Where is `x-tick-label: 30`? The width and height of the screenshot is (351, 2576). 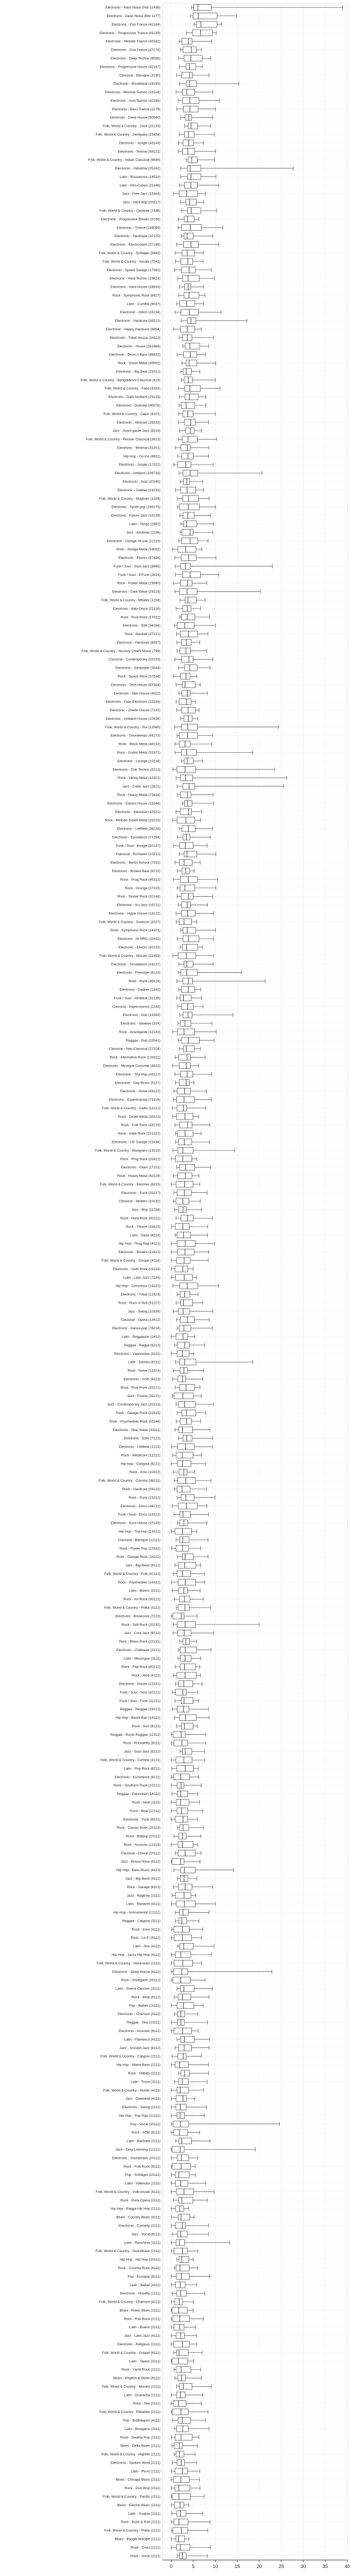
x-tick-label: 30 is located at coordinates (303, 2566).